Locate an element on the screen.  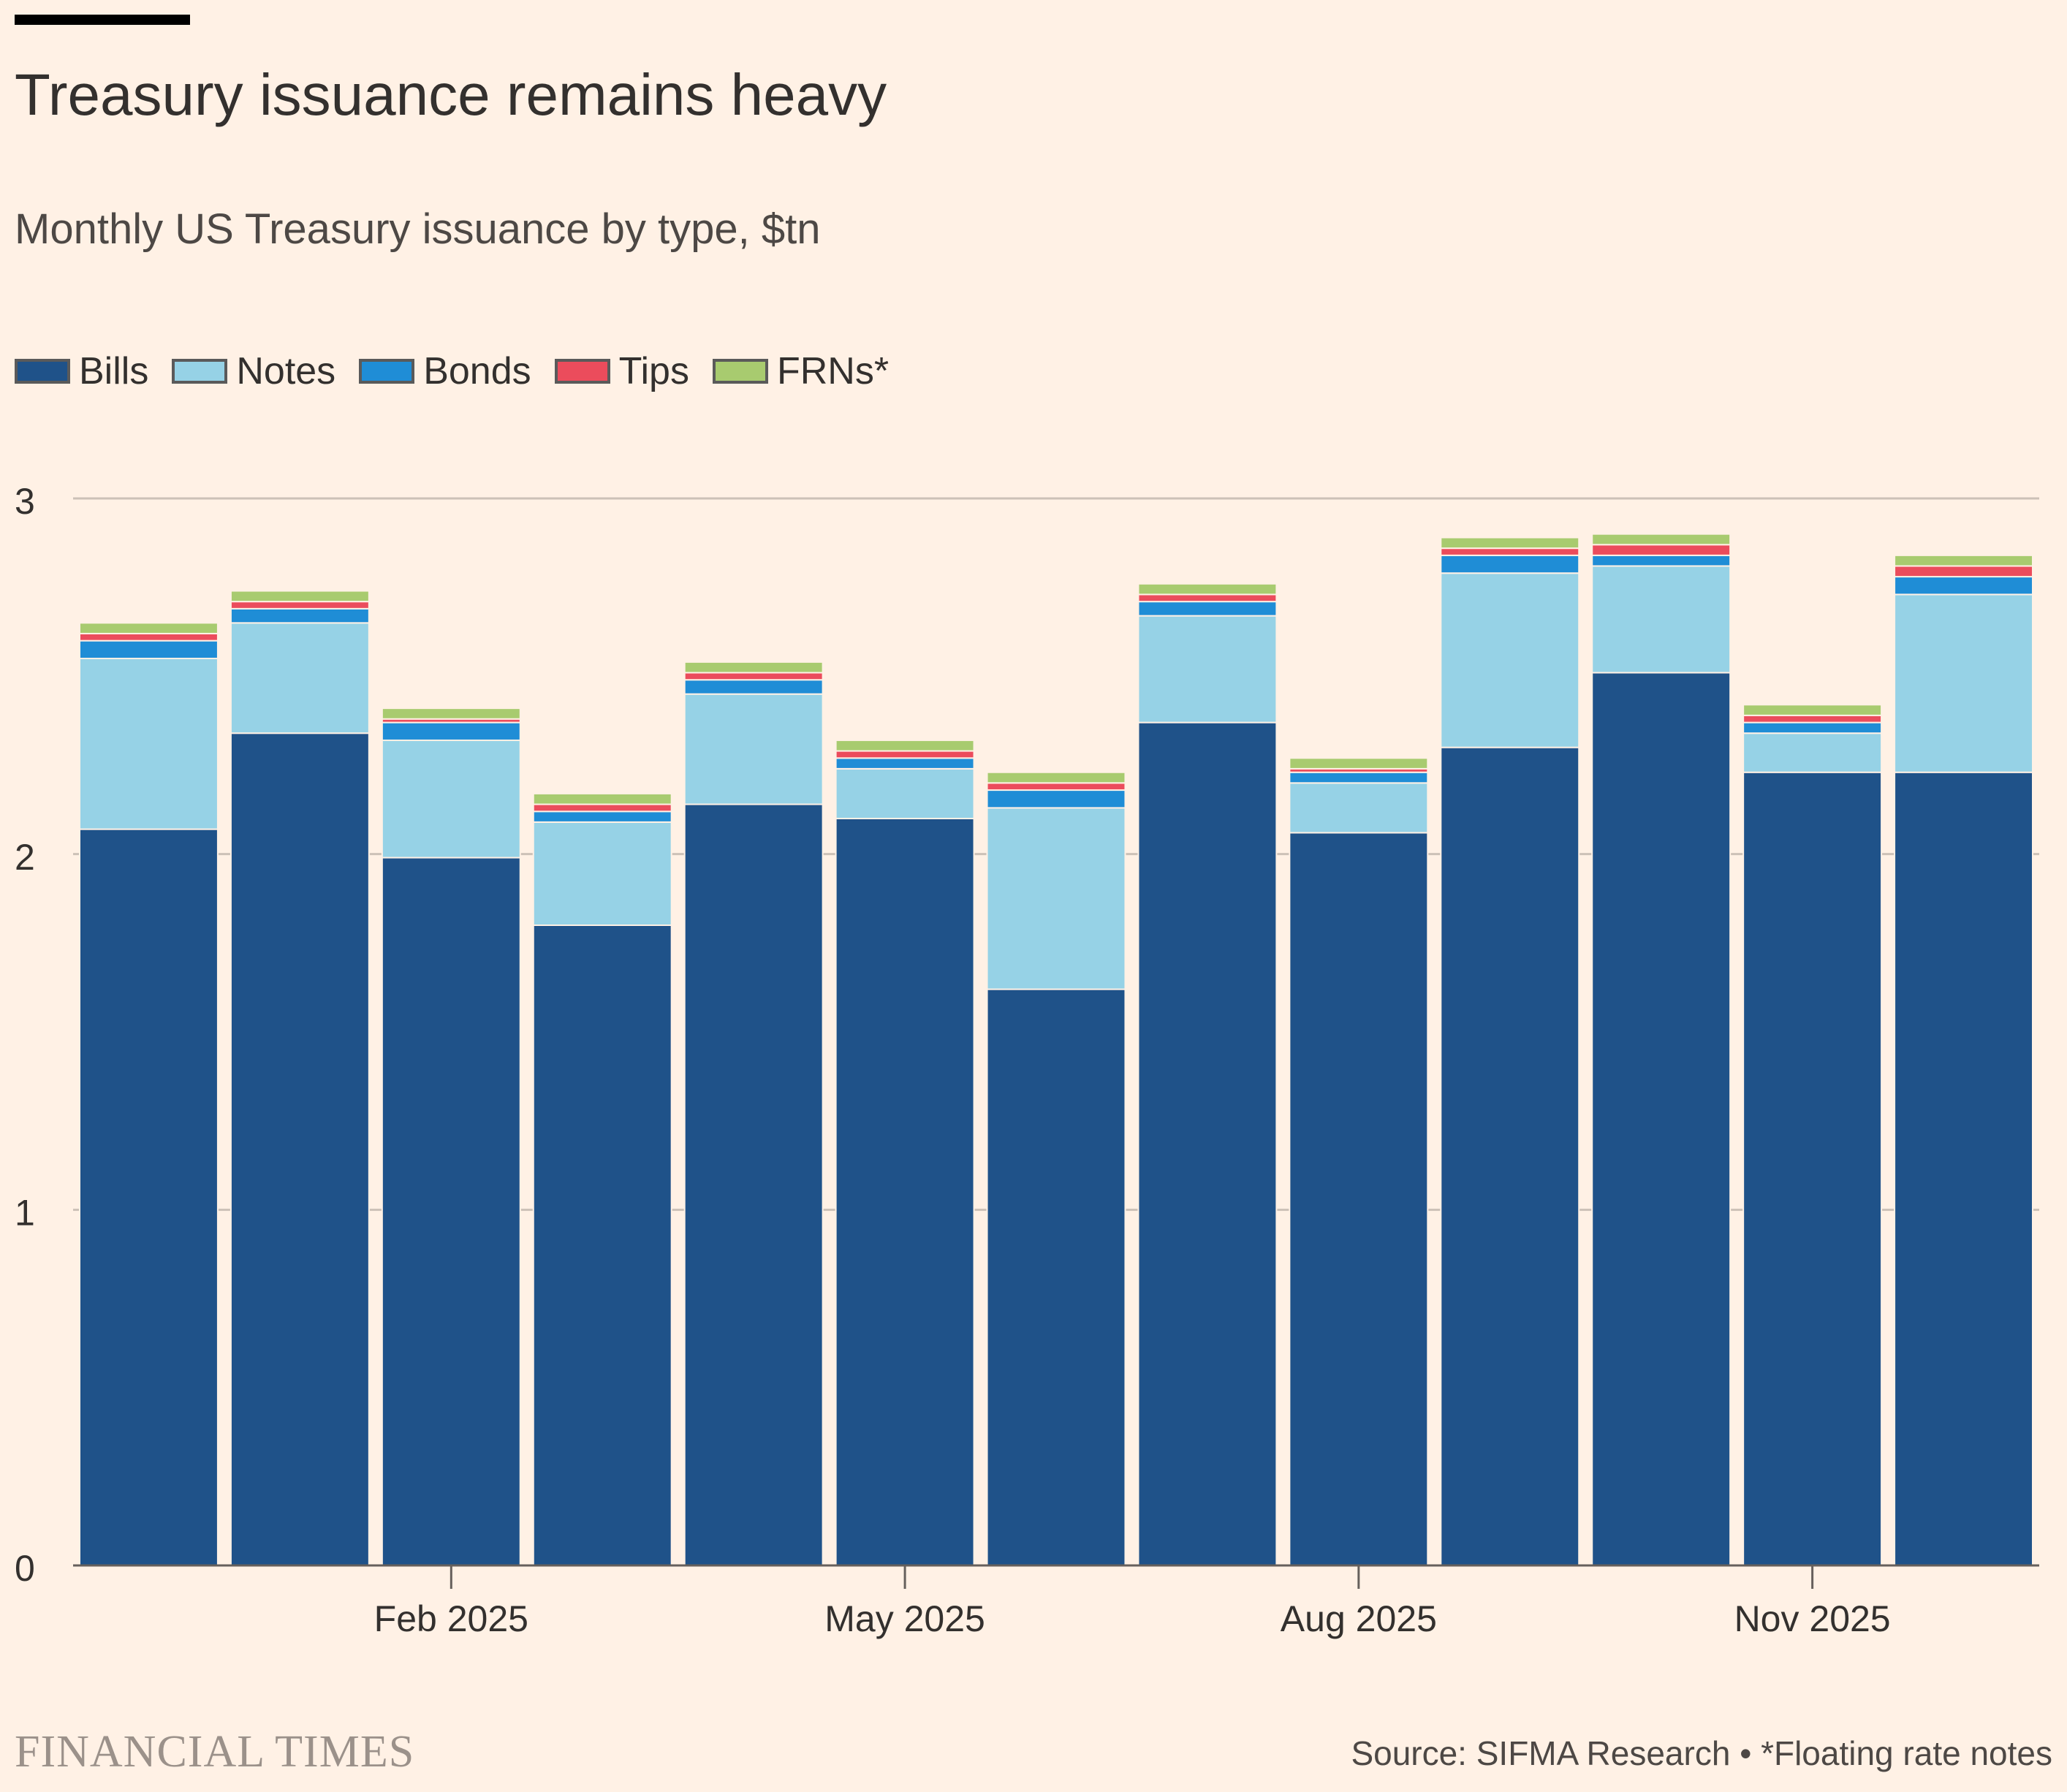
legend-label: Bills is located at coordinates (114, 371).